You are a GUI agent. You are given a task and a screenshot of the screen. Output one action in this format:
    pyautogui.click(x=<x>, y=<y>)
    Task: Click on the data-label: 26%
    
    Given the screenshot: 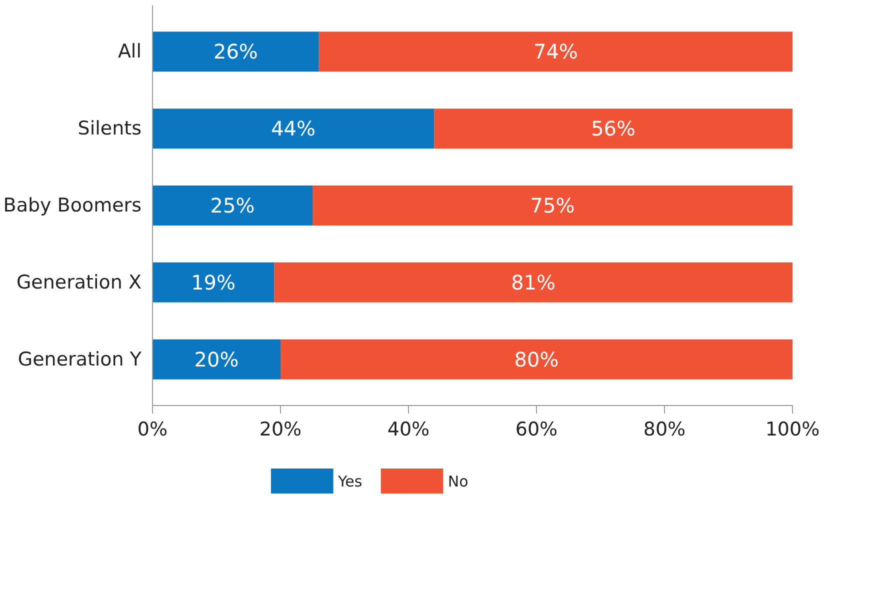 What is the action you would take?
    pyautogui.click(x=235, y=52)
    